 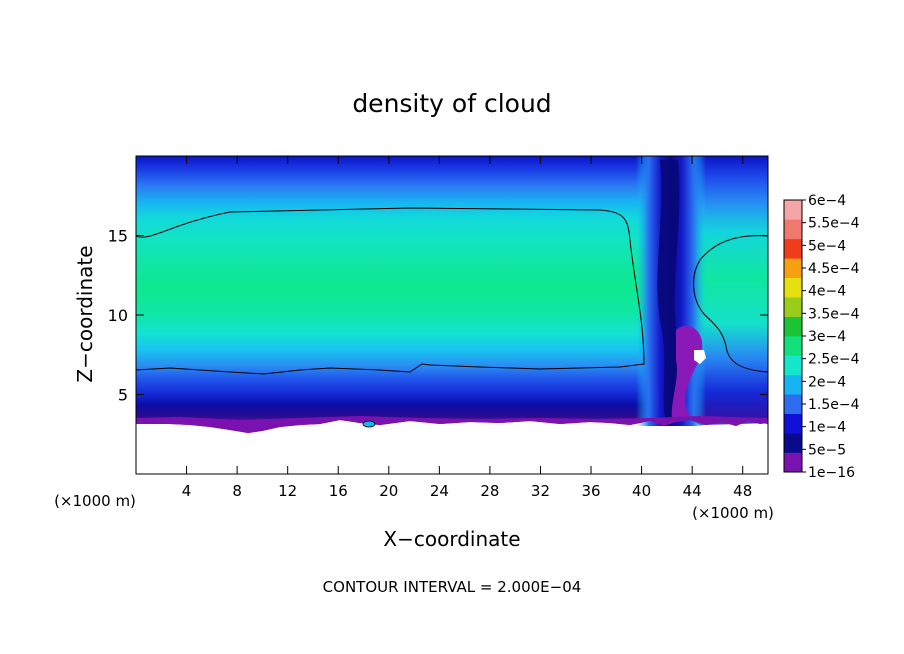 What do you see at coordinates (733, 513) in the screenshot?
I see `x-unit-label-right: (×1000 m)` at bounding box center [733, 513].